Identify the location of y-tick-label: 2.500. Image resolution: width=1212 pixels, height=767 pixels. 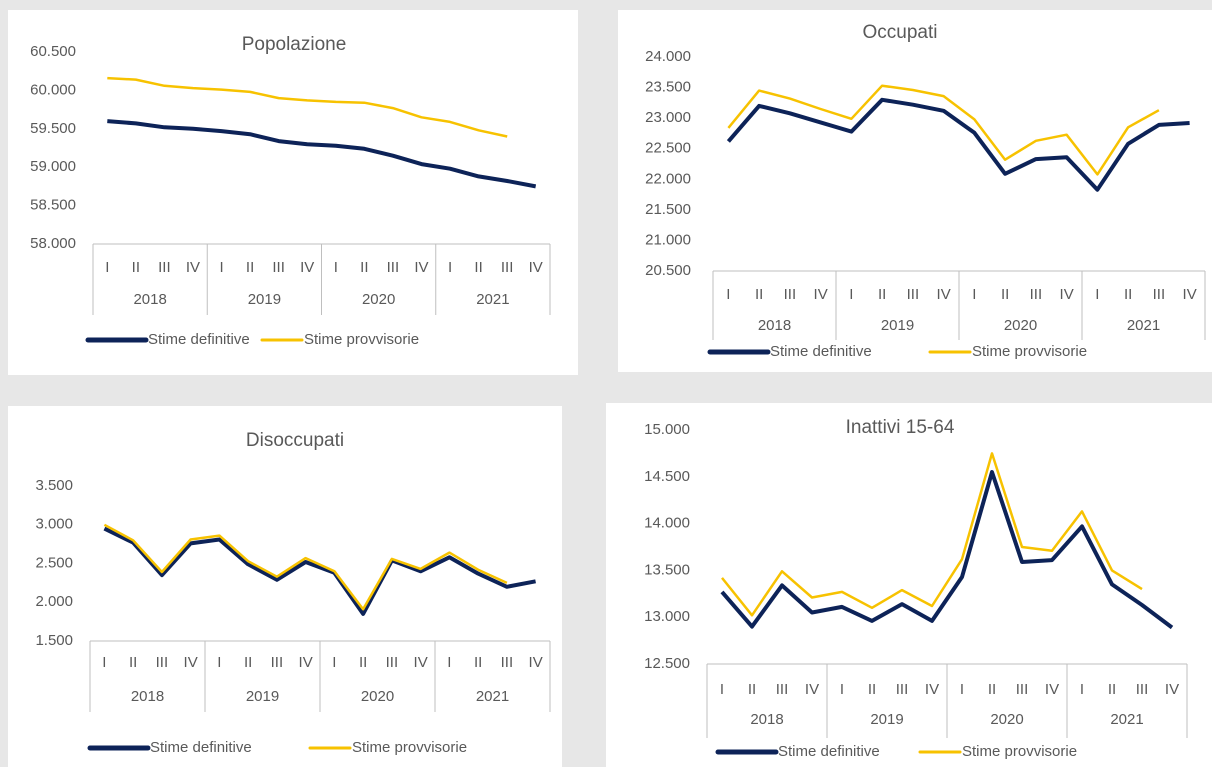
(54, 562).